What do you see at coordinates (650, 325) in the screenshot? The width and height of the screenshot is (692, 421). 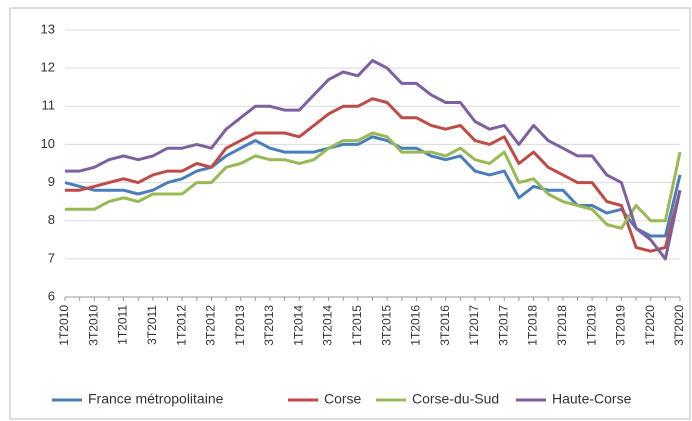 I see `x-tick-label: 1T2020` at bounding box center [650, 325].